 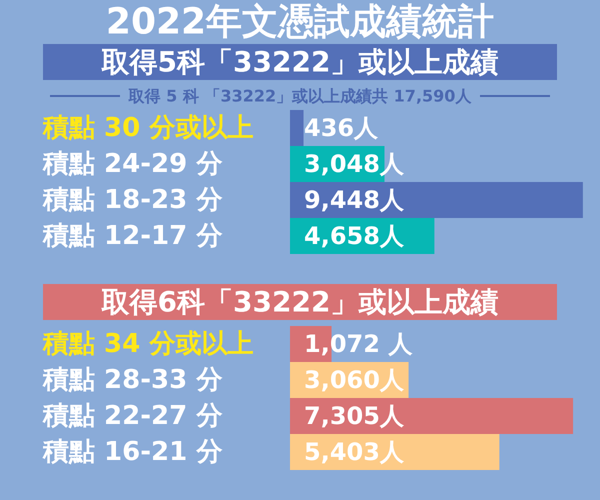 What do you see at coordinates (354, 452) in the screenshot?
I see `data-label: 5,403人` at bounding box center [354, 452].